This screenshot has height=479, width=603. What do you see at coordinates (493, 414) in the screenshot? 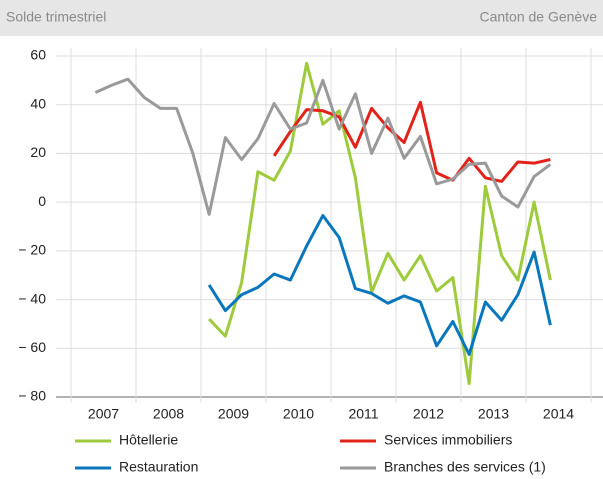
I see `x-tick-label: 2013` at bounding box center [493, 414].